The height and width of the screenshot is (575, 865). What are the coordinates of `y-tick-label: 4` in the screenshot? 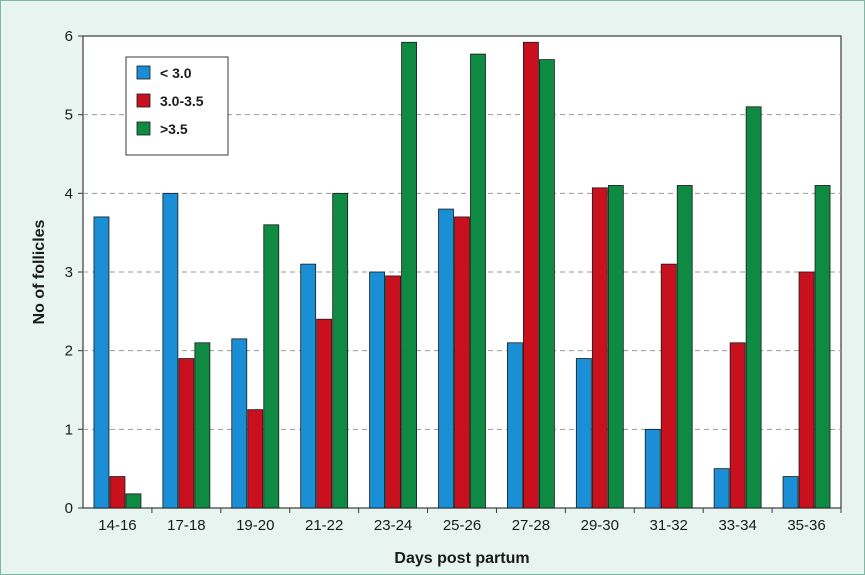 It's located at (69, 193).